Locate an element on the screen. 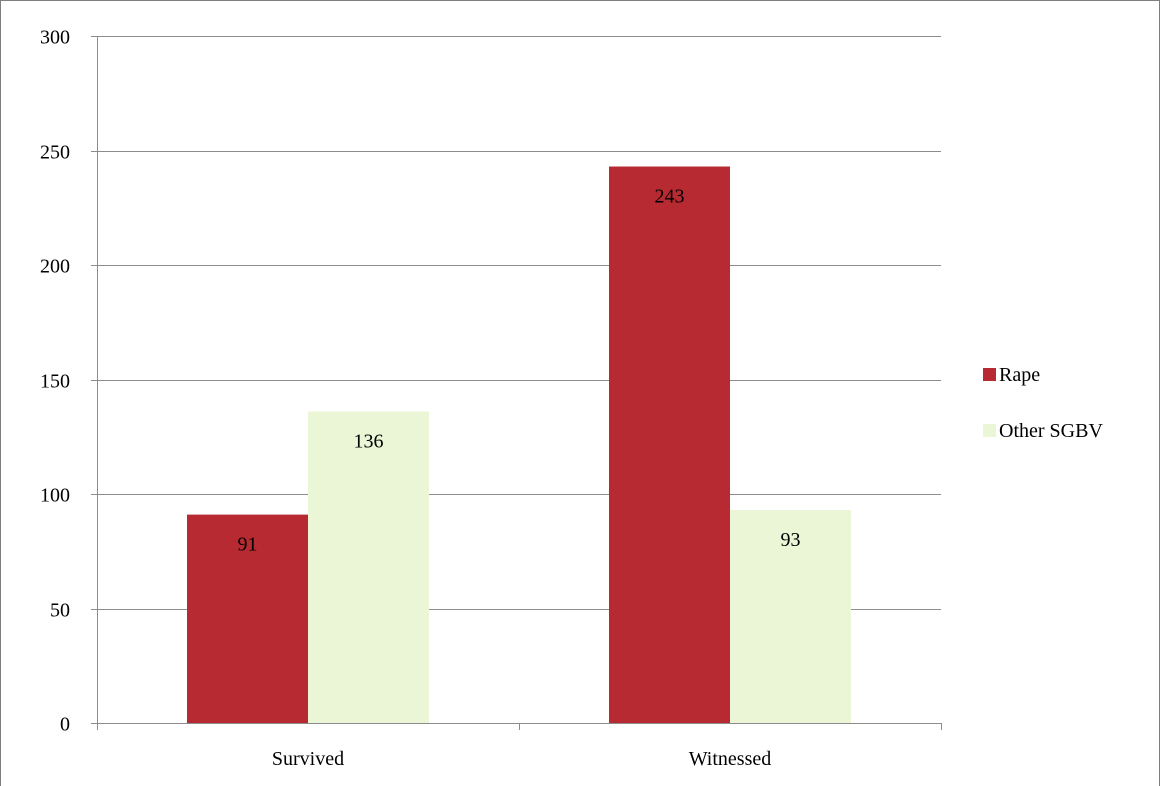 The height and width of the screenshot is (786, 1160). bar-rape-witnessed is located at coordinates (669, 444).